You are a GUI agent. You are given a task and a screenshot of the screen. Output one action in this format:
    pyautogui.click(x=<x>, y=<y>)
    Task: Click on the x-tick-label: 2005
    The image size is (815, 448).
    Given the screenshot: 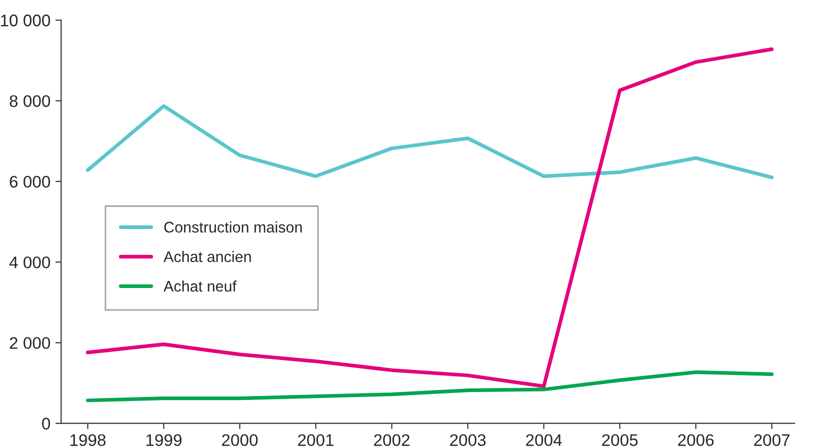 What is the action you would take?
    pyautogui.click(x=620, y=440)
    